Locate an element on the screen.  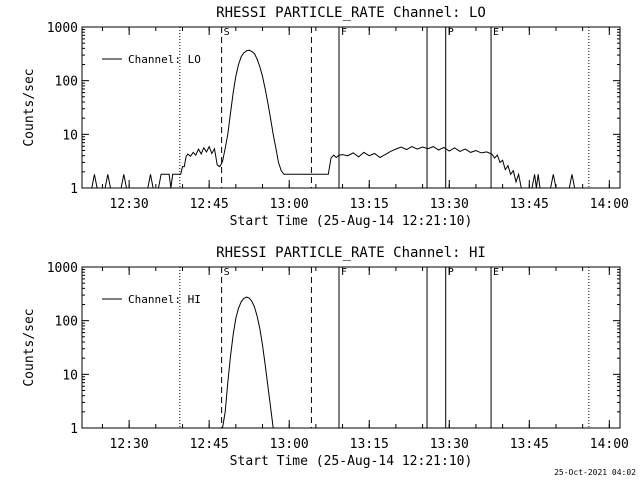
chart-title: RHESSI PARTICLE_RATE Channel: LO is located at coordinates (351, 13).